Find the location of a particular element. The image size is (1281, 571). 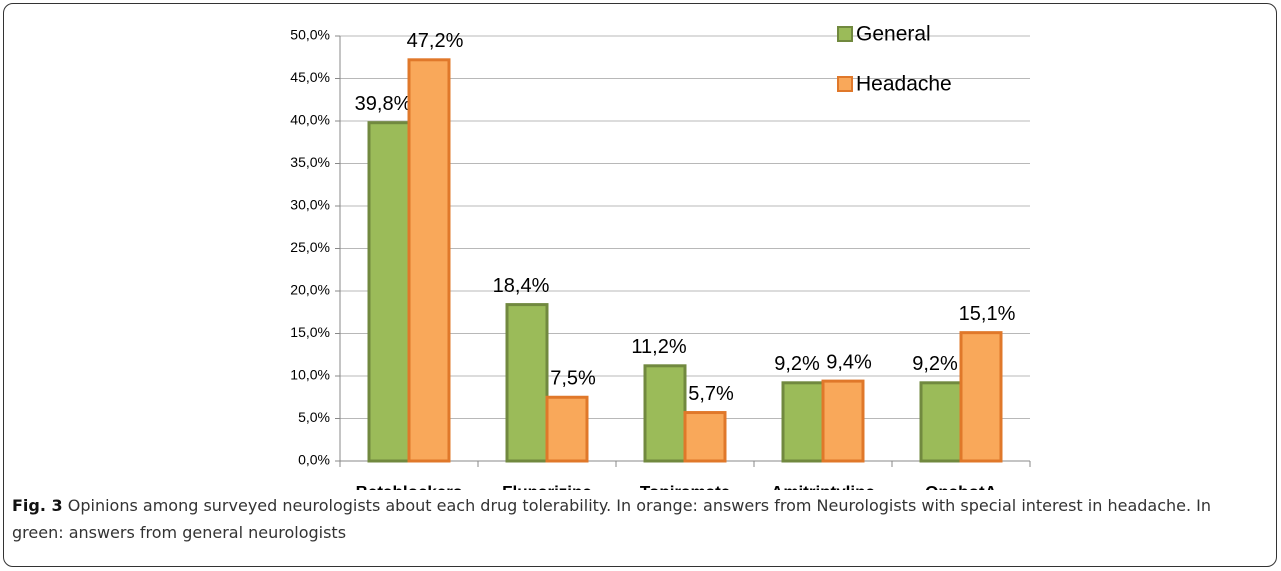

y-tick-label: 10,0% is located at coordinates (310, 375).